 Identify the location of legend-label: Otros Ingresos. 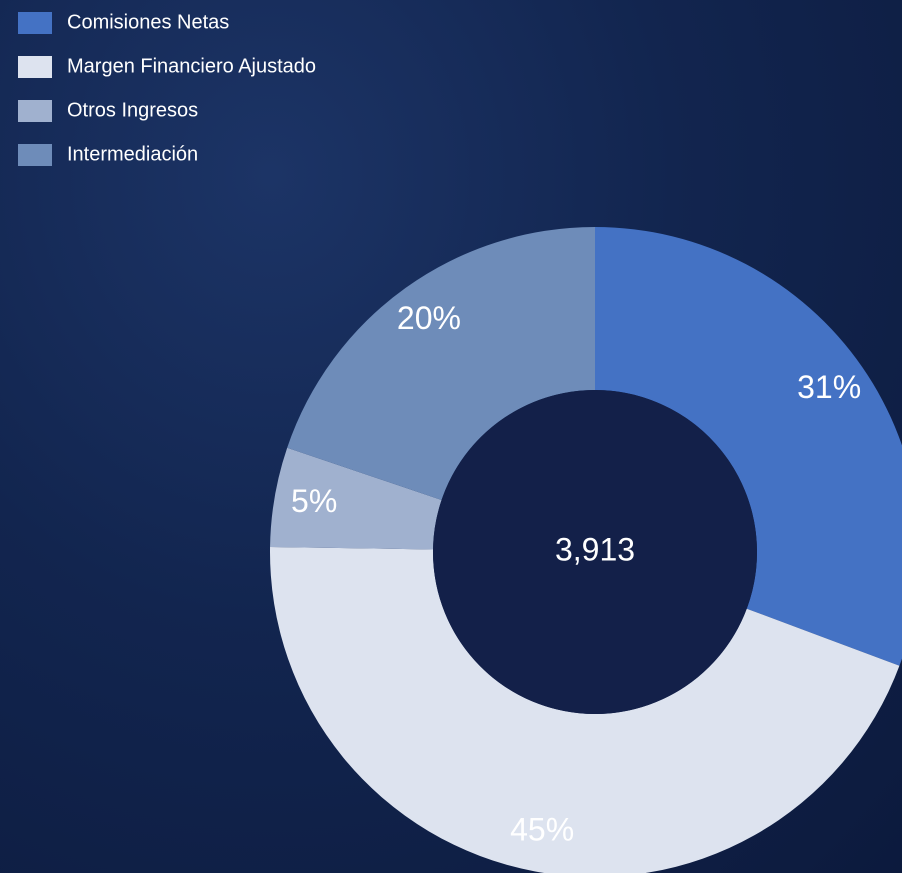
(132, 110).